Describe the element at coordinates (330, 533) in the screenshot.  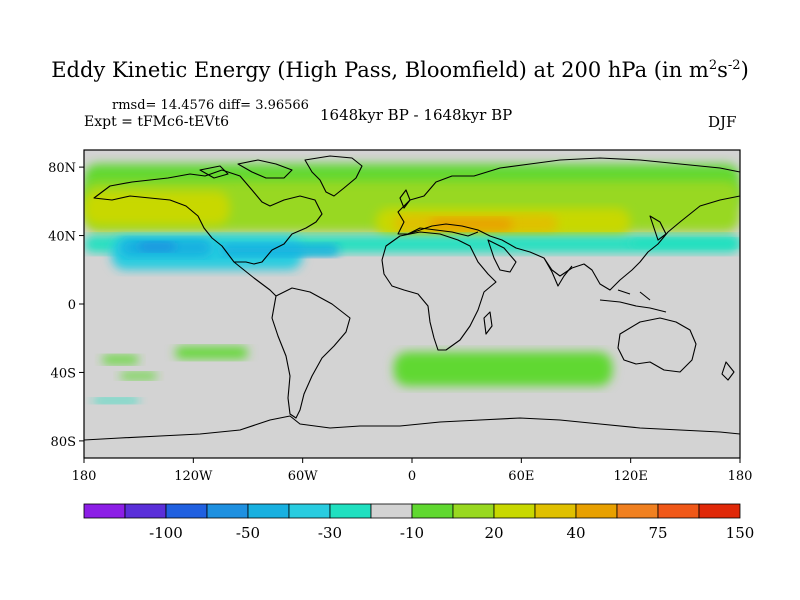
I see `colorbar-label-2: -30` at that location.